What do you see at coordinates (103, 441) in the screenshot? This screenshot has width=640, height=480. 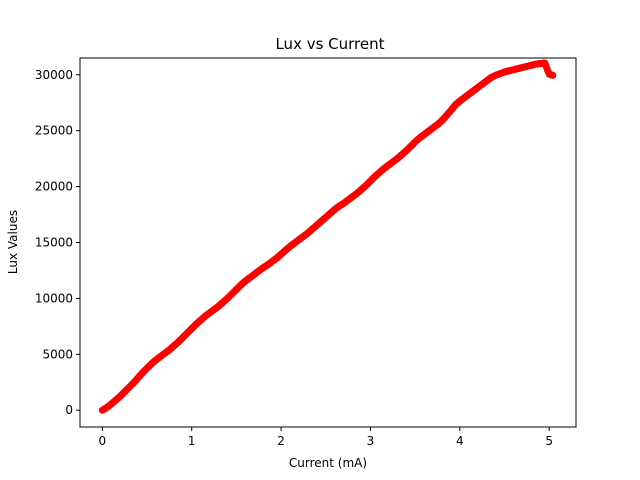 I see `x-tick-label: 0` at bounding box center [103, 441].